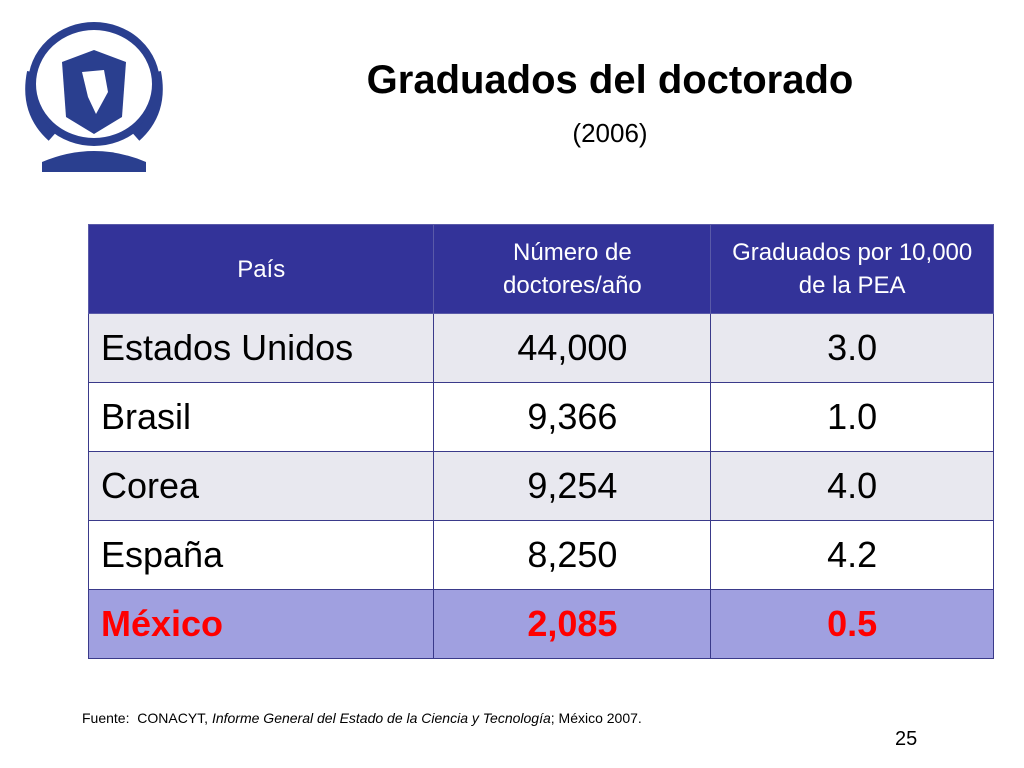 This screenshot has height=768, width=1024. Describe the element at coordinates (572, 555) in the screenshot. I see `table-cell: 8,250` at that location.